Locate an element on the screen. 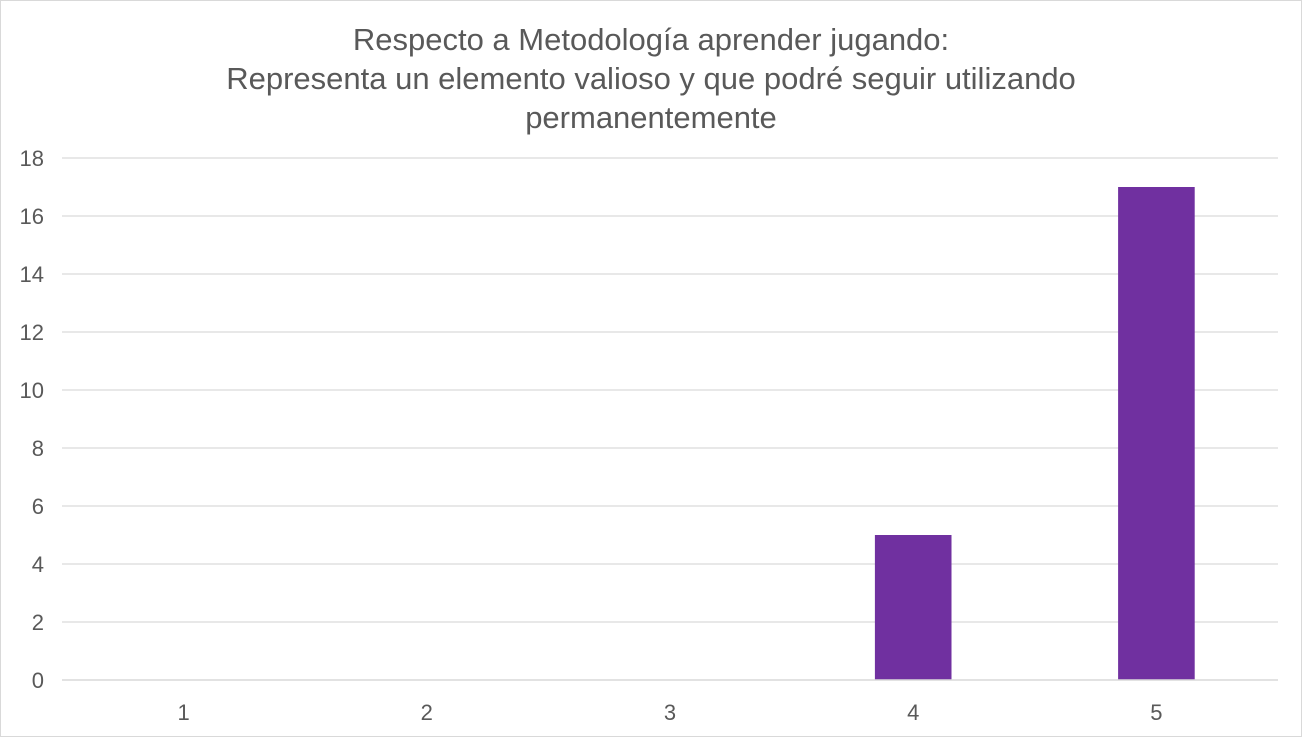  x-tick-label: 2 is located at coordinates (427, 712).